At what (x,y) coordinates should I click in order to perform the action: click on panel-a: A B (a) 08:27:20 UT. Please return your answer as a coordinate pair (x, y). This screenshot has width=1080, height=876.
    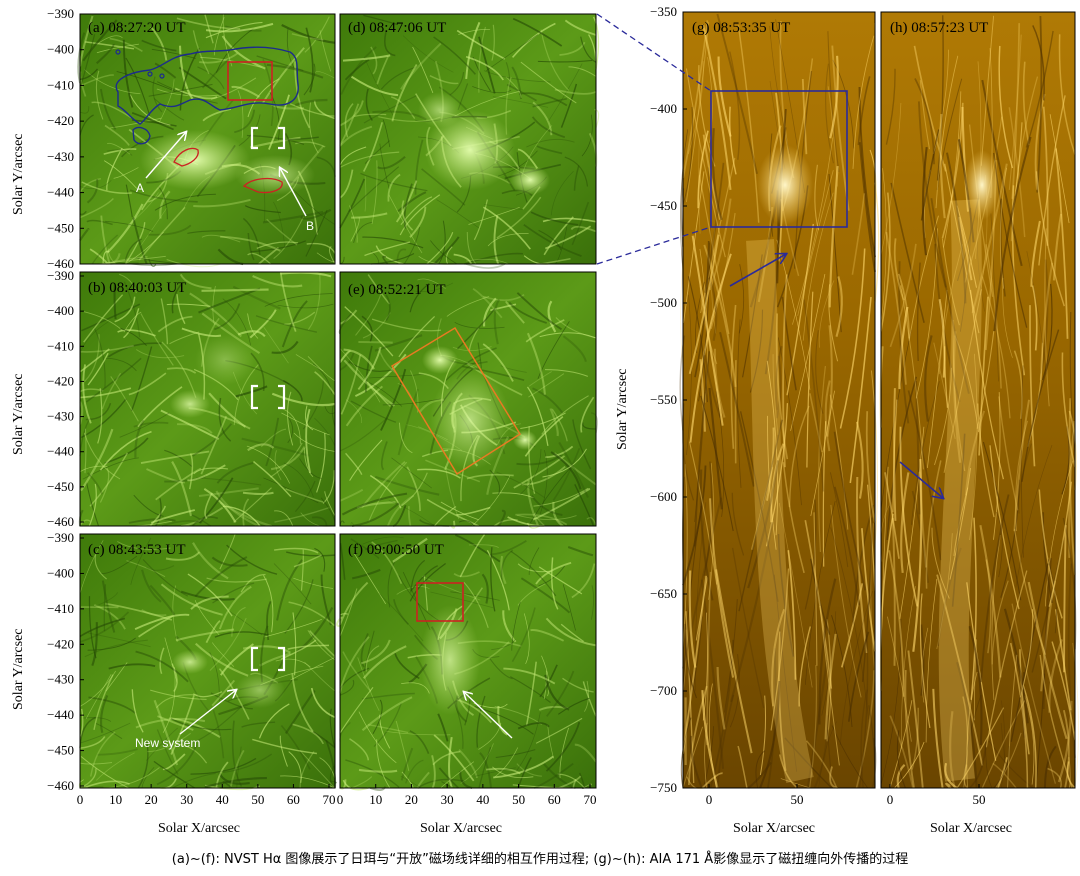
    Looking at the image, I should click on (206, 140).